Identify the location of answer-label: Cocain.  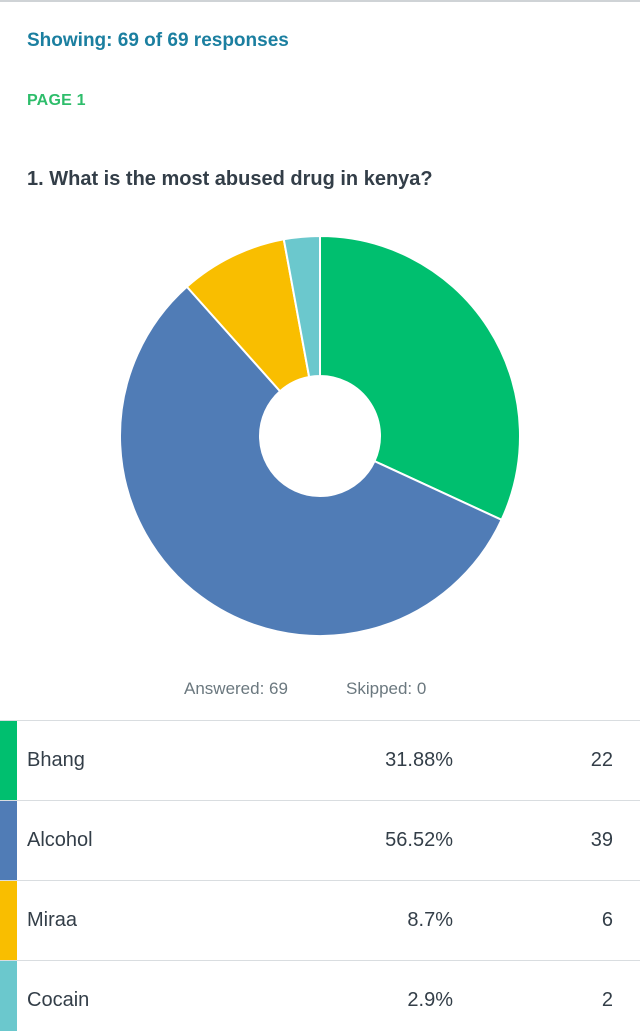
(58, 1000).